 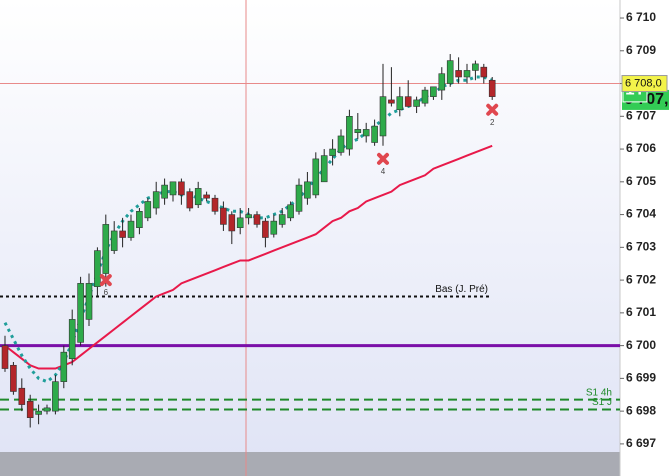 I want to click on y-tick-label: 6 706, so click(x=641, y=148).